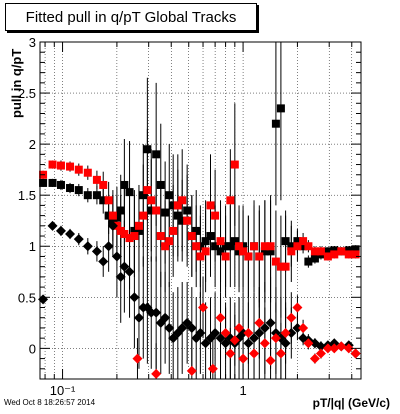  Describe the element at coordinates (32, 246) in the screenshot. I see `y-tick-label: 1` at that location.